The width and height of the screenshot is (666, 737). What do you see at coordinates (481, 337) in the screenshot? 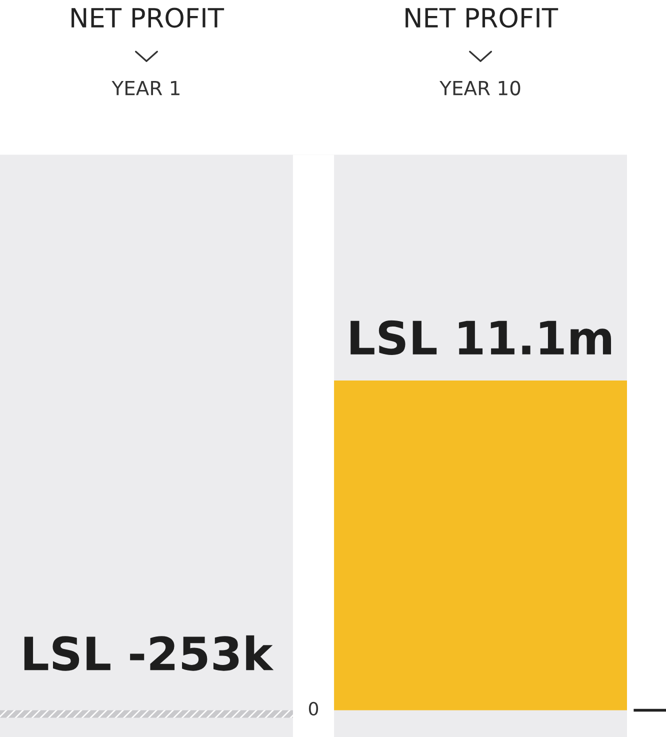
I see `data-label: LSL 11.1m` at bounding box center [481, 337].